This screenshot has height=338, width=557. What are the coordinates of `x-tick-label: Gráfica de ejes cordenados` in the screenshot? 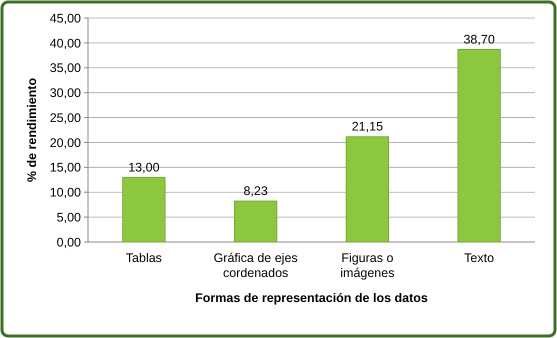 It's located at (256, 265).